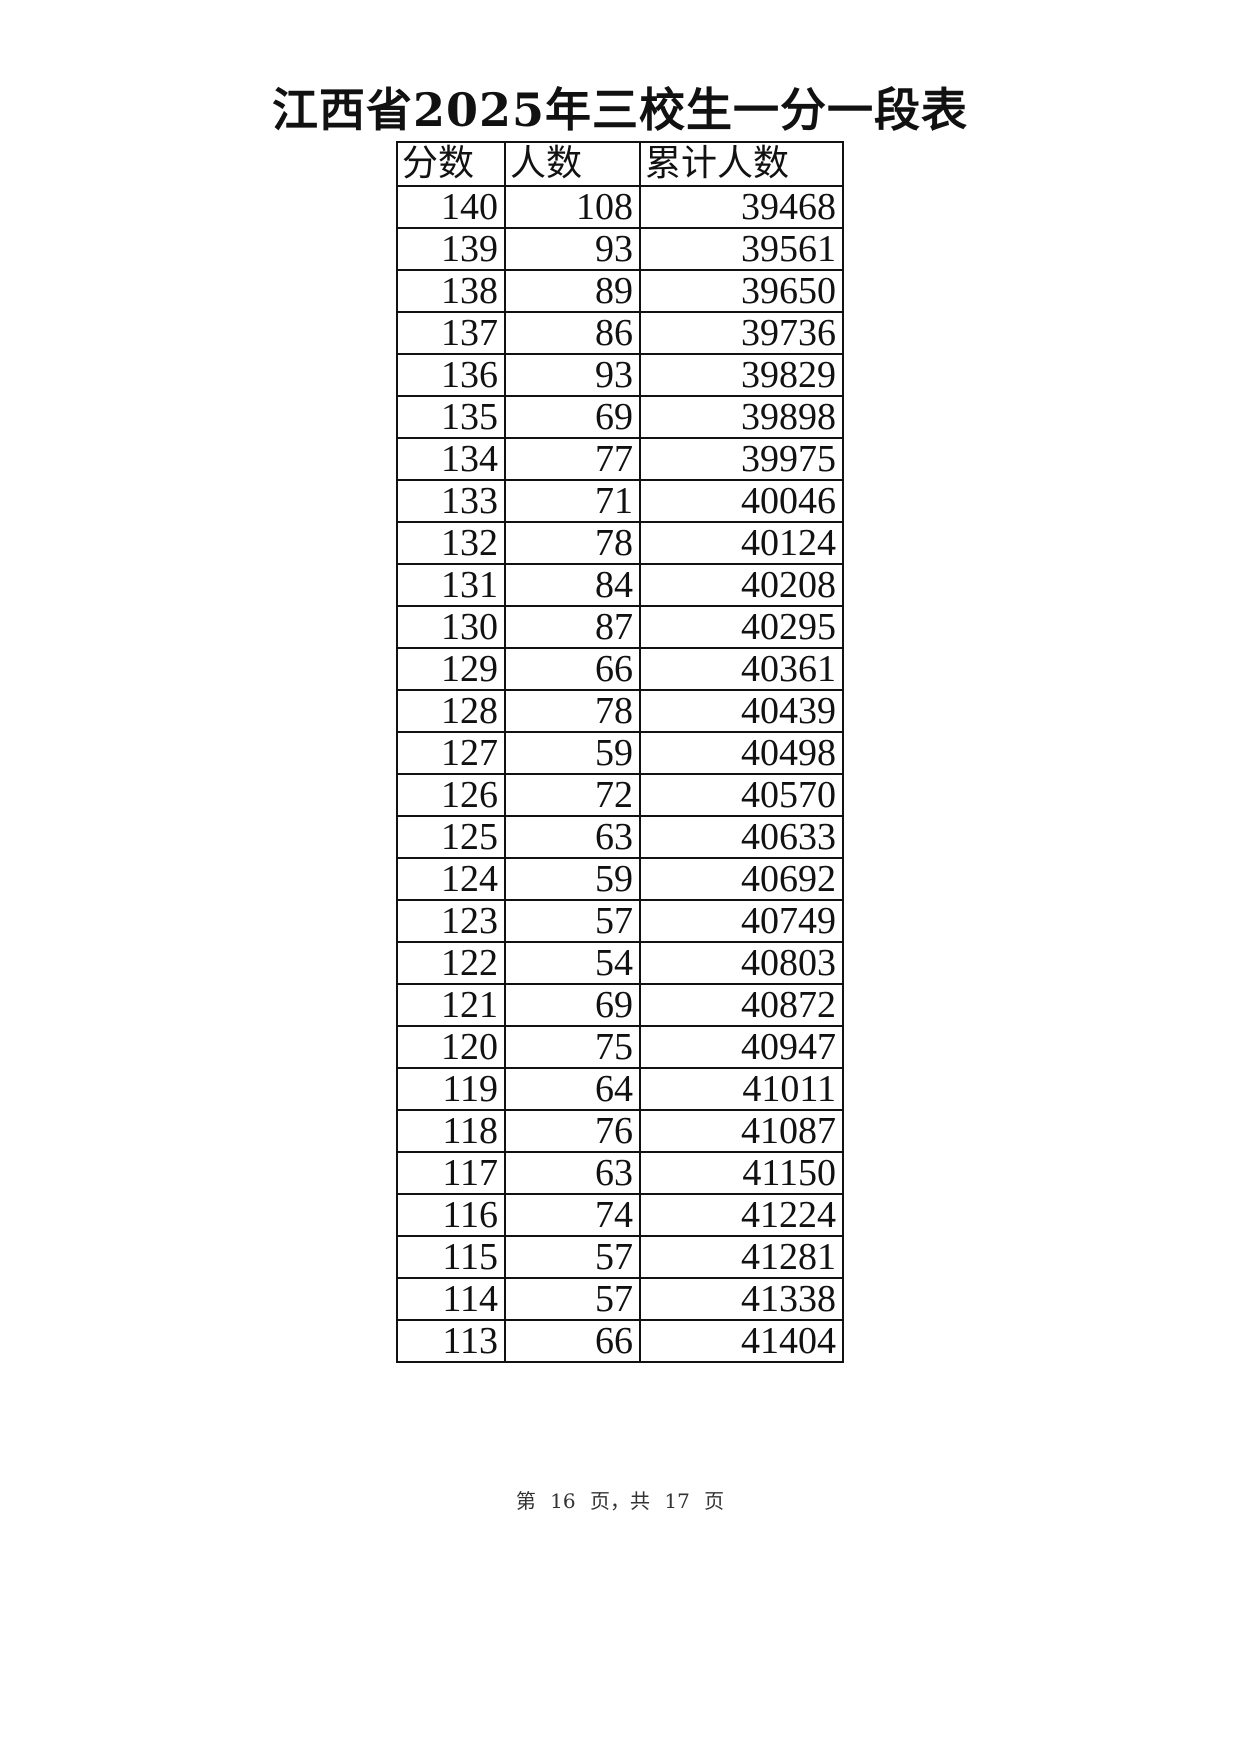  I want to click on cell-count: 59, so click(572, 879).